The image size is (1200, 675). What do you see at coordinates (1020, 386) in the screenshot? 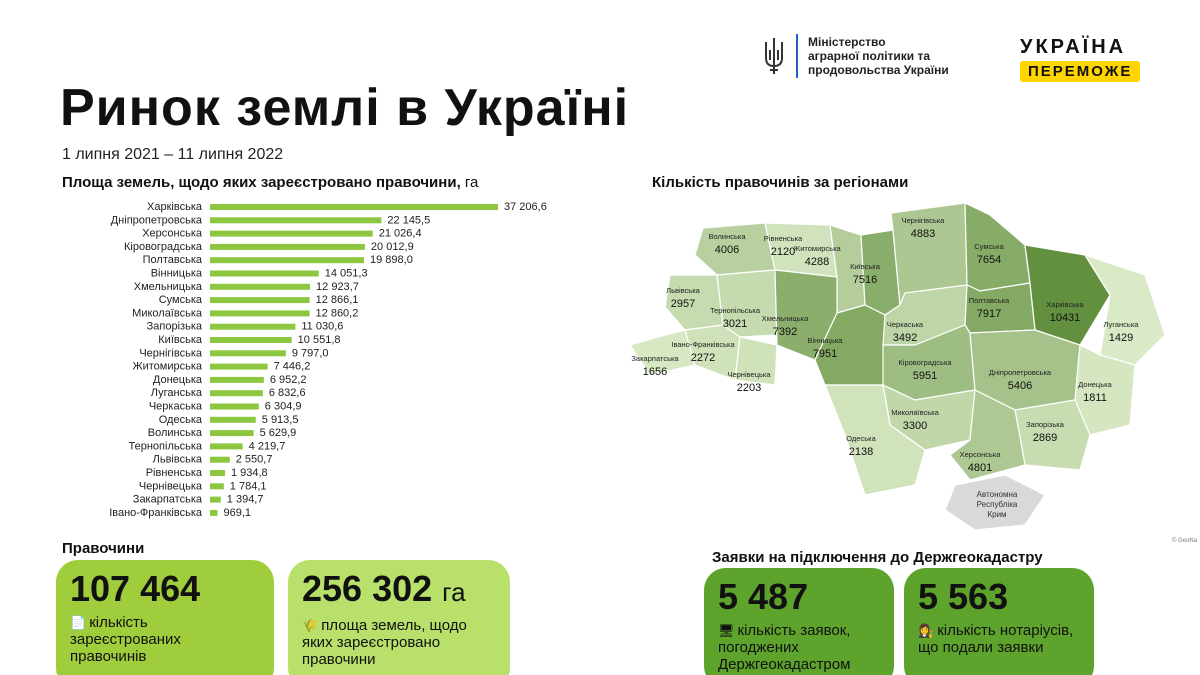
I see `region-value-label: 5406` at bounding box center [1020, 386].